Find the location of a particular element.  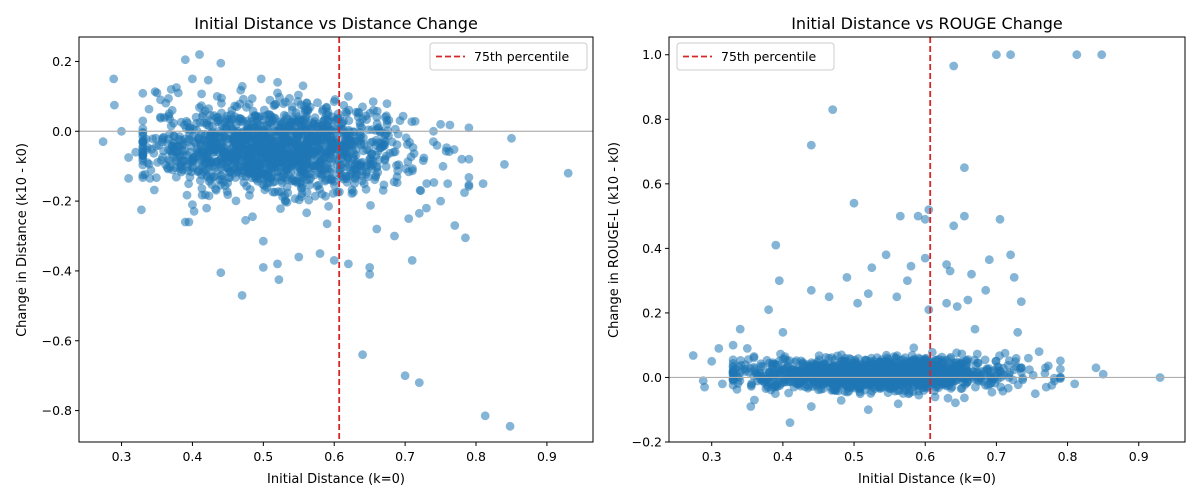

x-axis-label: Initial Distance (k=0) is located at coordinates (336, 479).